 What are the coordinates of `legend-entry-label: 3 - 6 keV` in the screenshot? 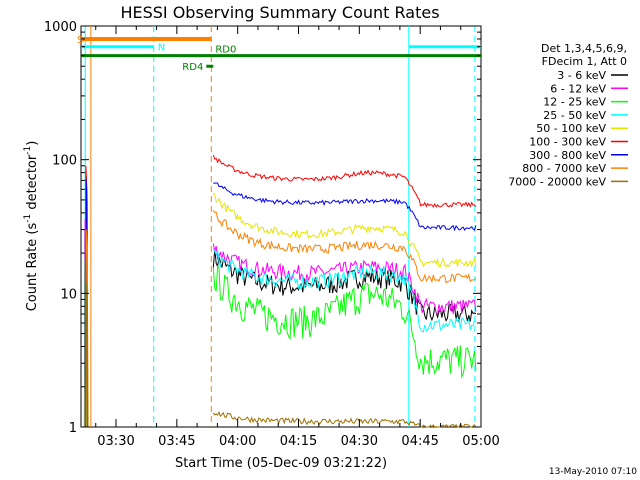 It's located at (581, 75).